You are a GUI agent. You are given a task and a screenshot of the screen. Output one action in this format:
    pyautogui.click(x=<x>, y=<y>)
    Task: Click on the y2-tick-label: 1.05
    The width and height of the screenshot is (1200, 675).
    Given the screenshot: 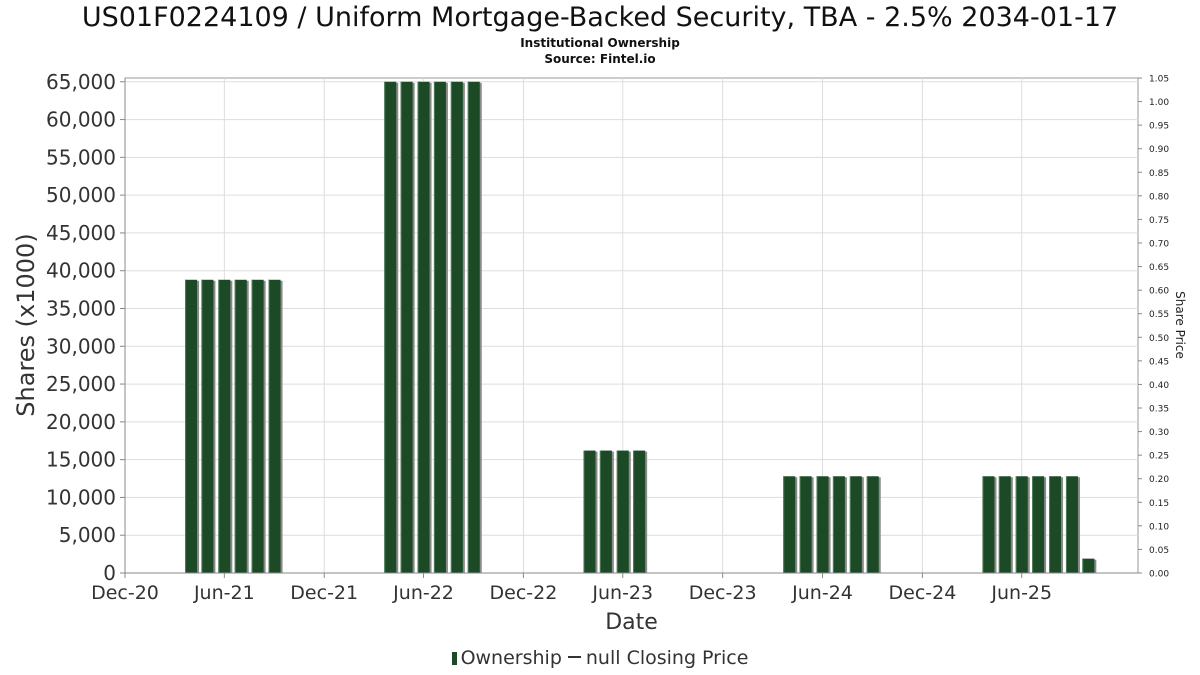 What is the action you would take?
    pyautogui.click(x=1159, y=80)
    